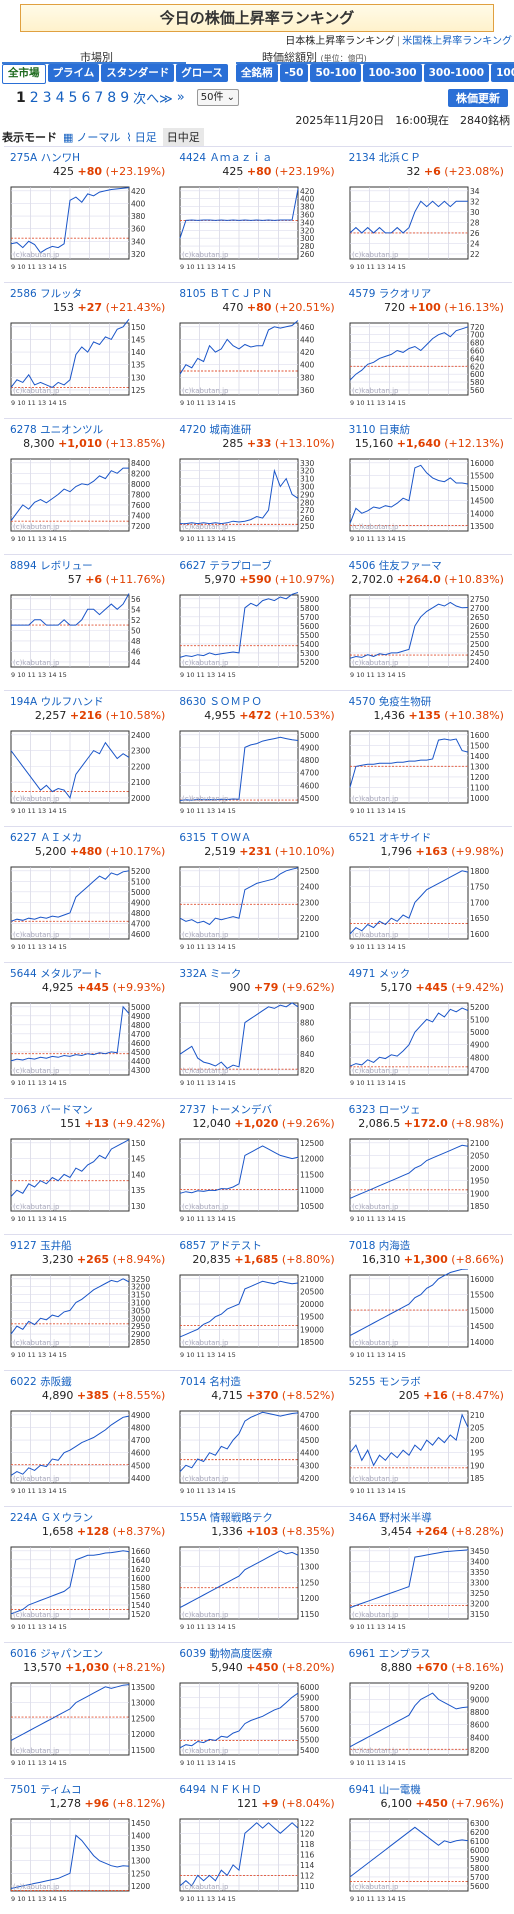 This screenshot has height=1914, width=514. I want to click on stock-name-link: 6227 ＡＩメカ, so click(46, 837).